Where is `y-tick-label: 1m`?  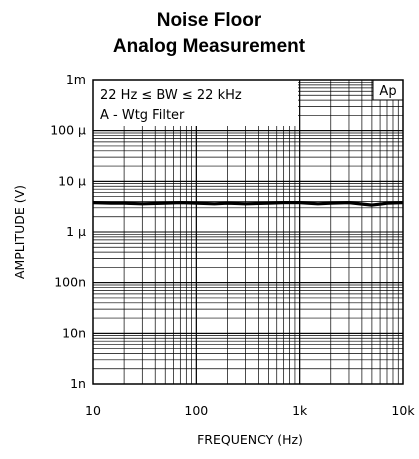 y-tick-label: 1m is located at coordinates (76, 79).